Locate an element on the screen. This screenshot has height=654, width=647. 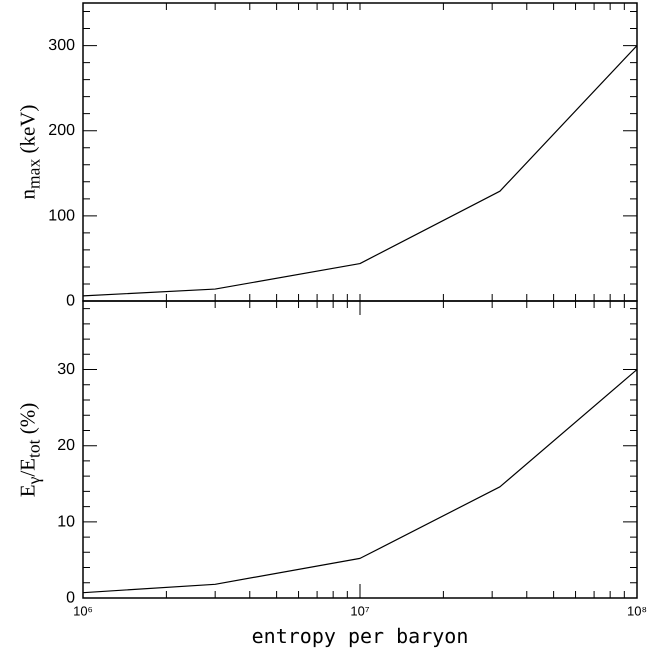
x-tick-label: 10⁸ is located at coordinates (637, 610).